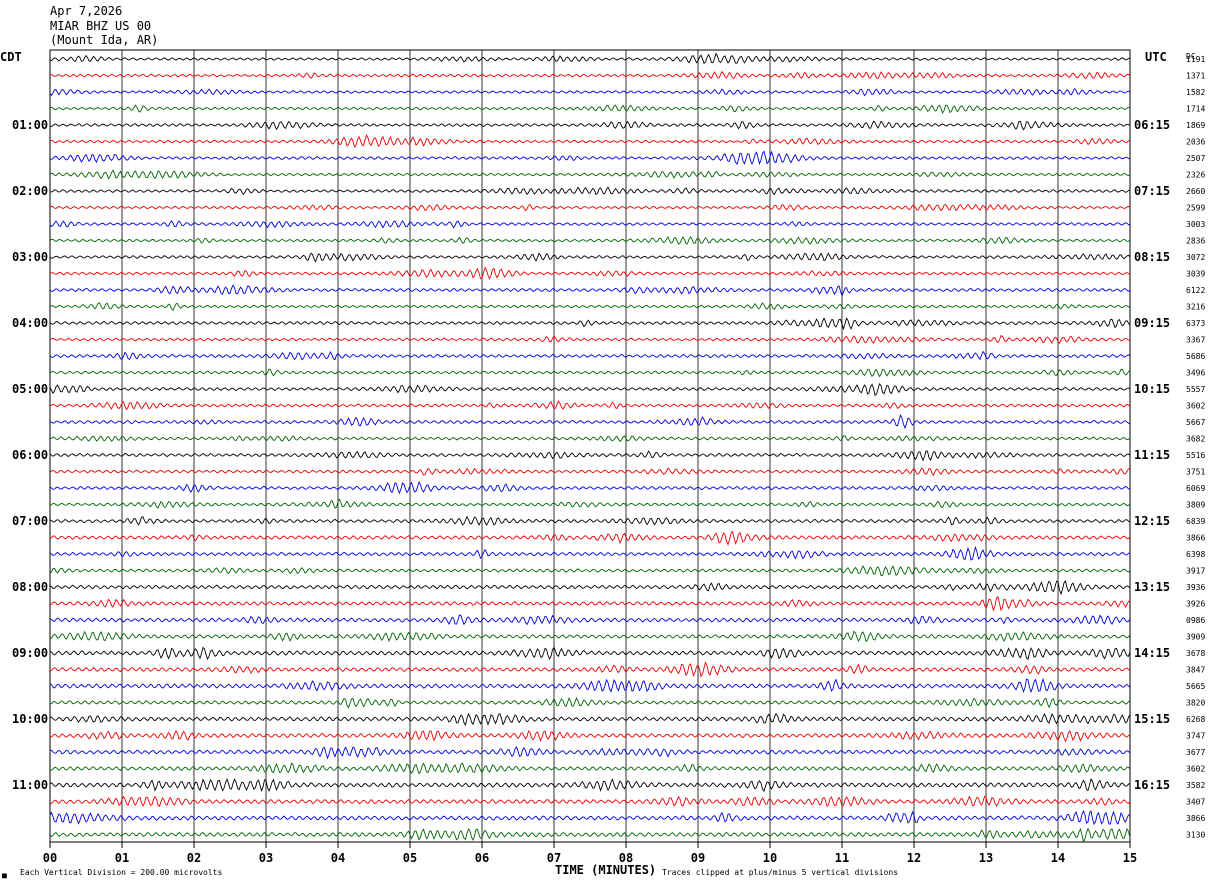 The width and height of the screenshot is (1210, 886). Describe the element at coordinates (1195, 521) in the screenshot. I see `dc-offset-label: 6839` at that location.